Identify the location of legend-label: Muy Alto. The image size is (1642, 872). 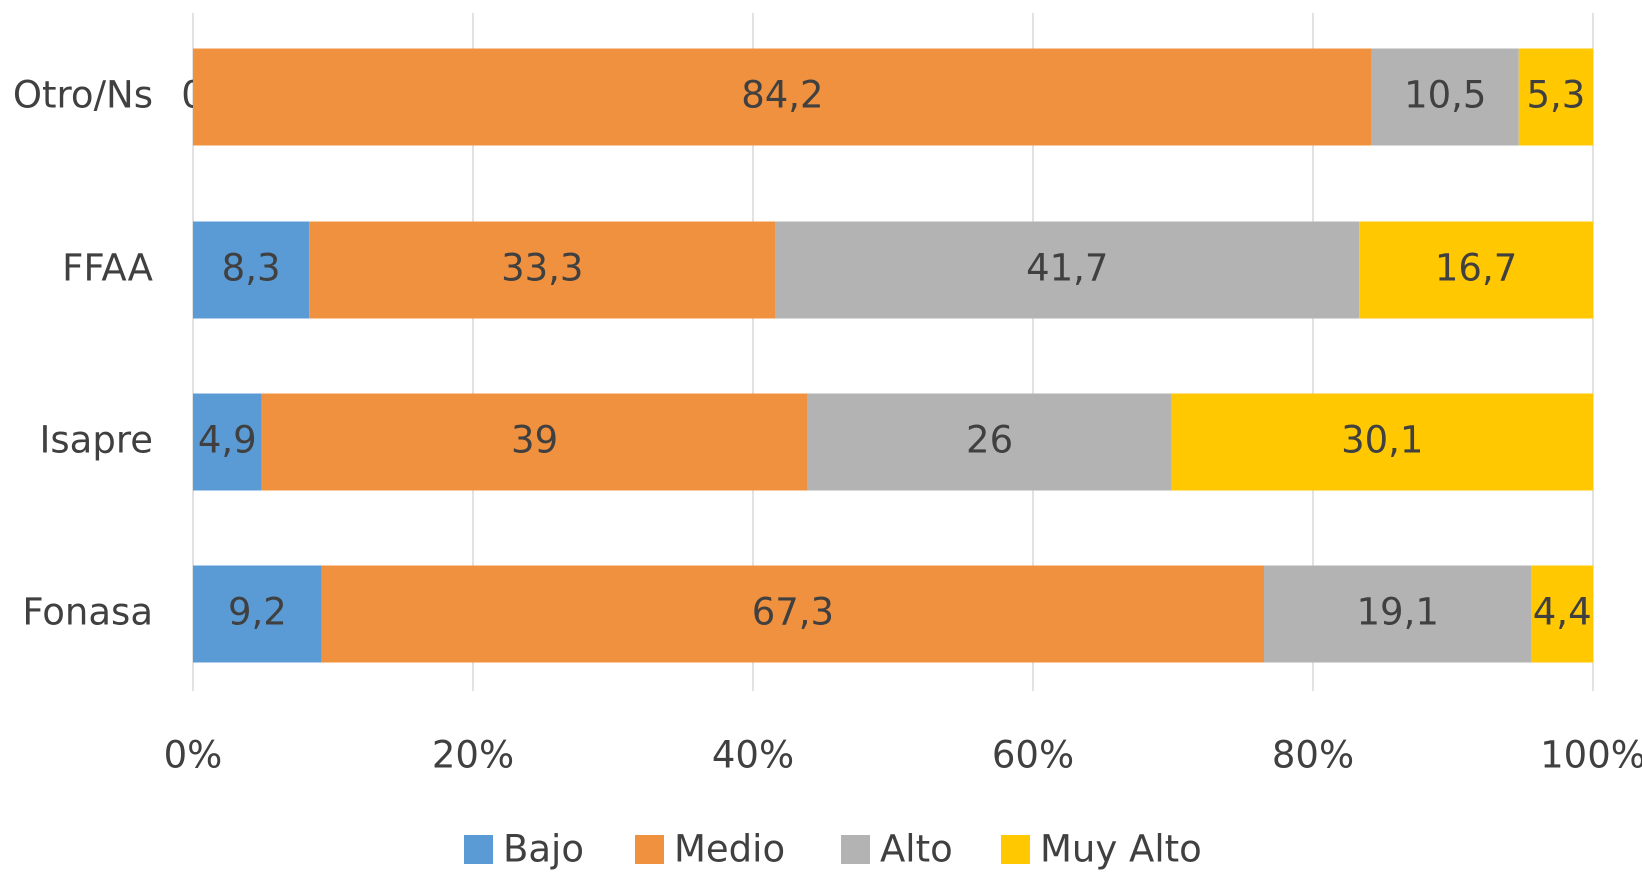
(1121, 849).